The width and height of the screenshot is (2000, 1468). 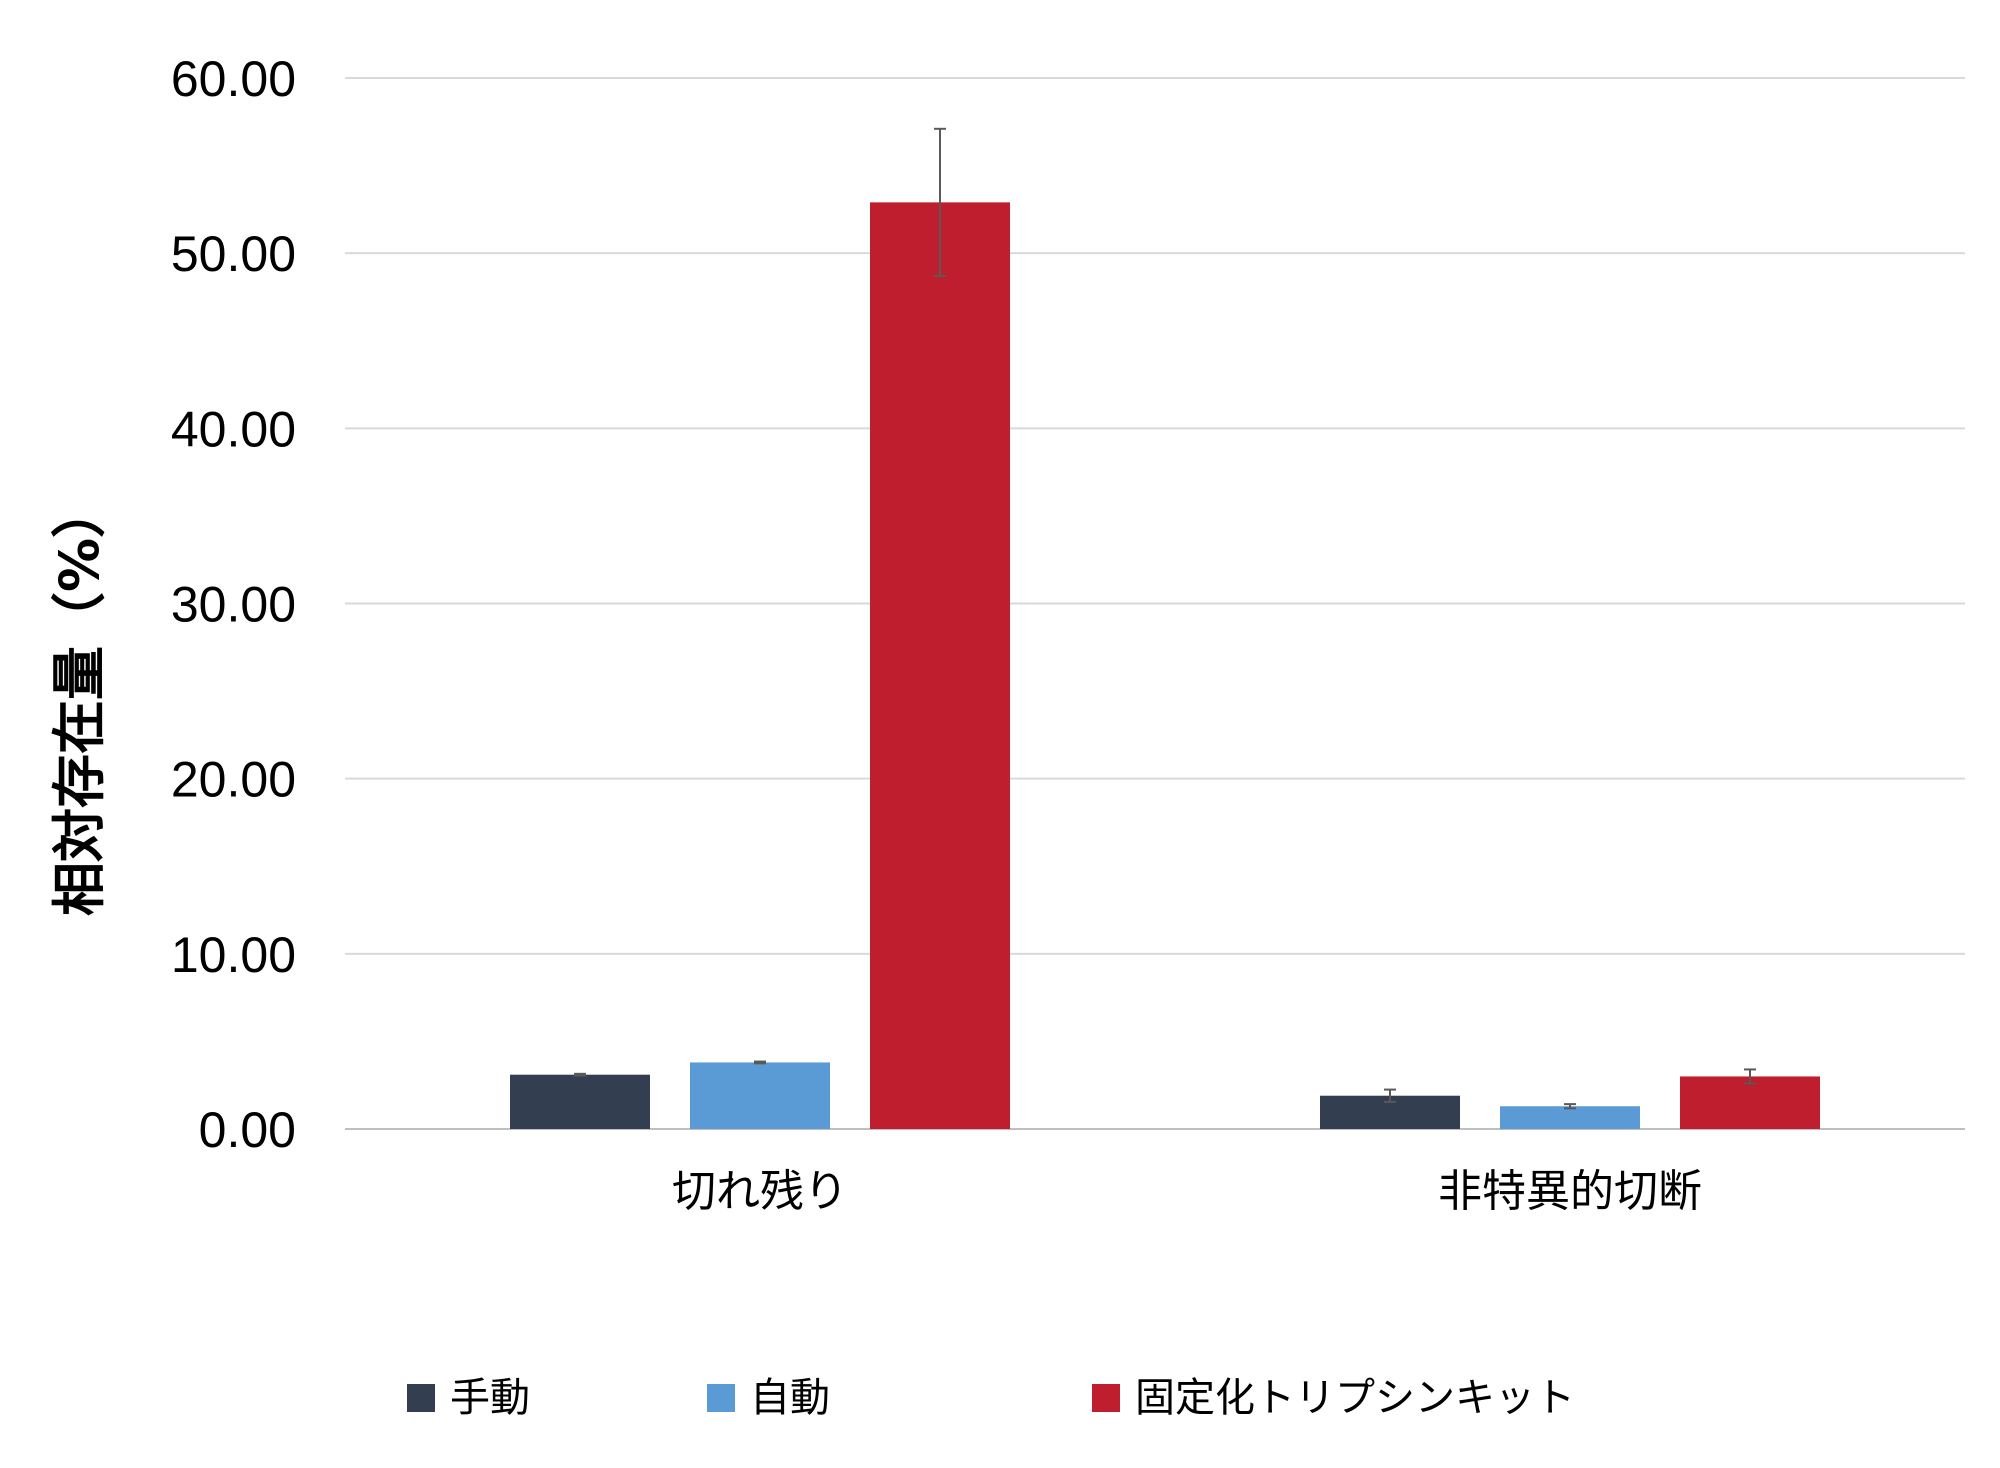 What do you see at coordinates (233, 79) in the screenshot?
I see `y-tick-label: 60.00` at bounding box center [233, 79].